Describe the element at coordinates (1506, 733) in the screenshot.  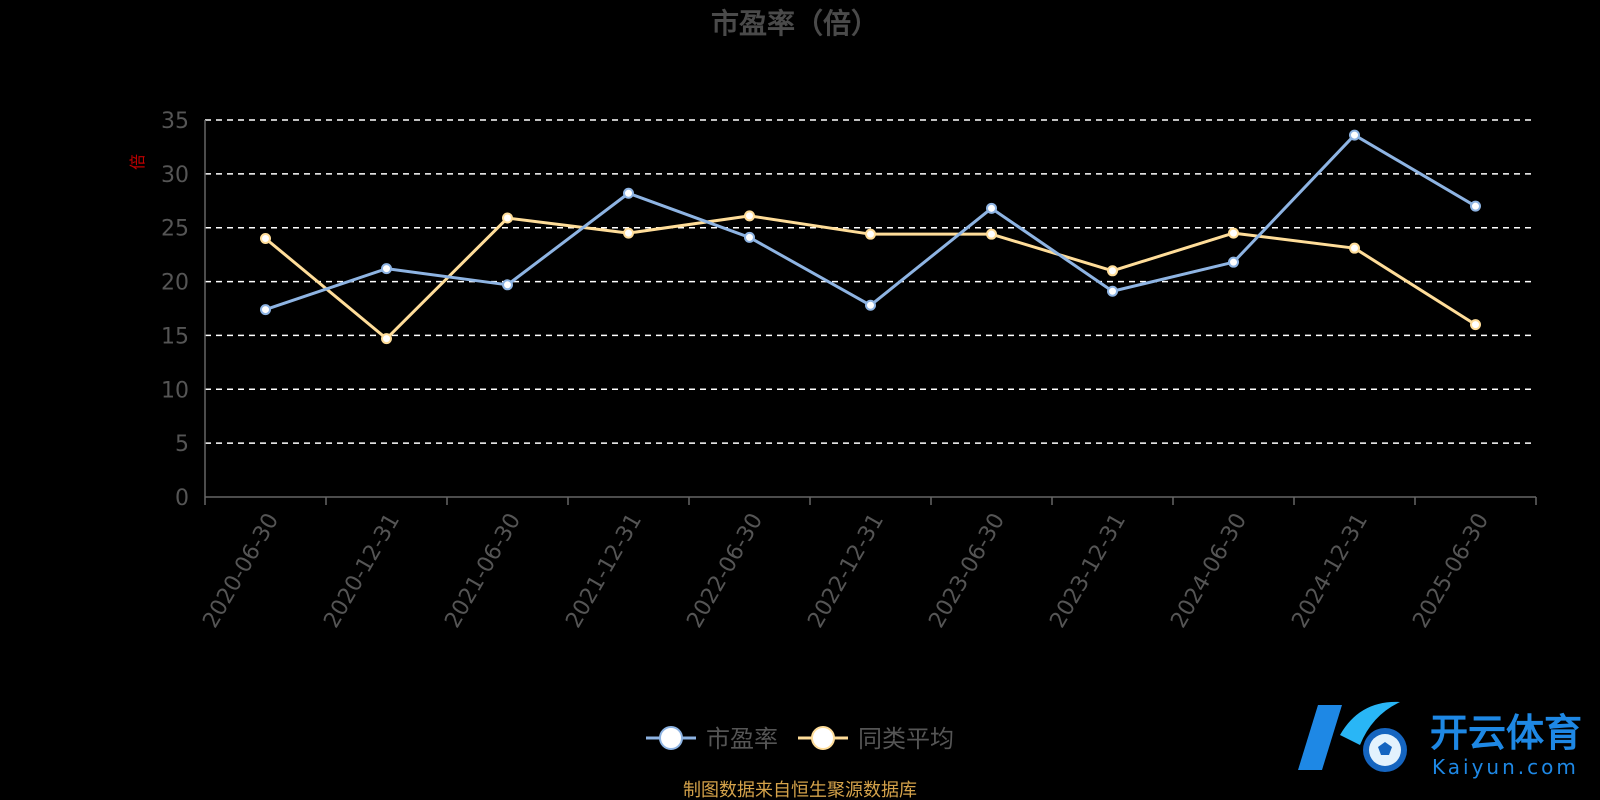
I see `brand-name-cn: 开云体育` at that location.